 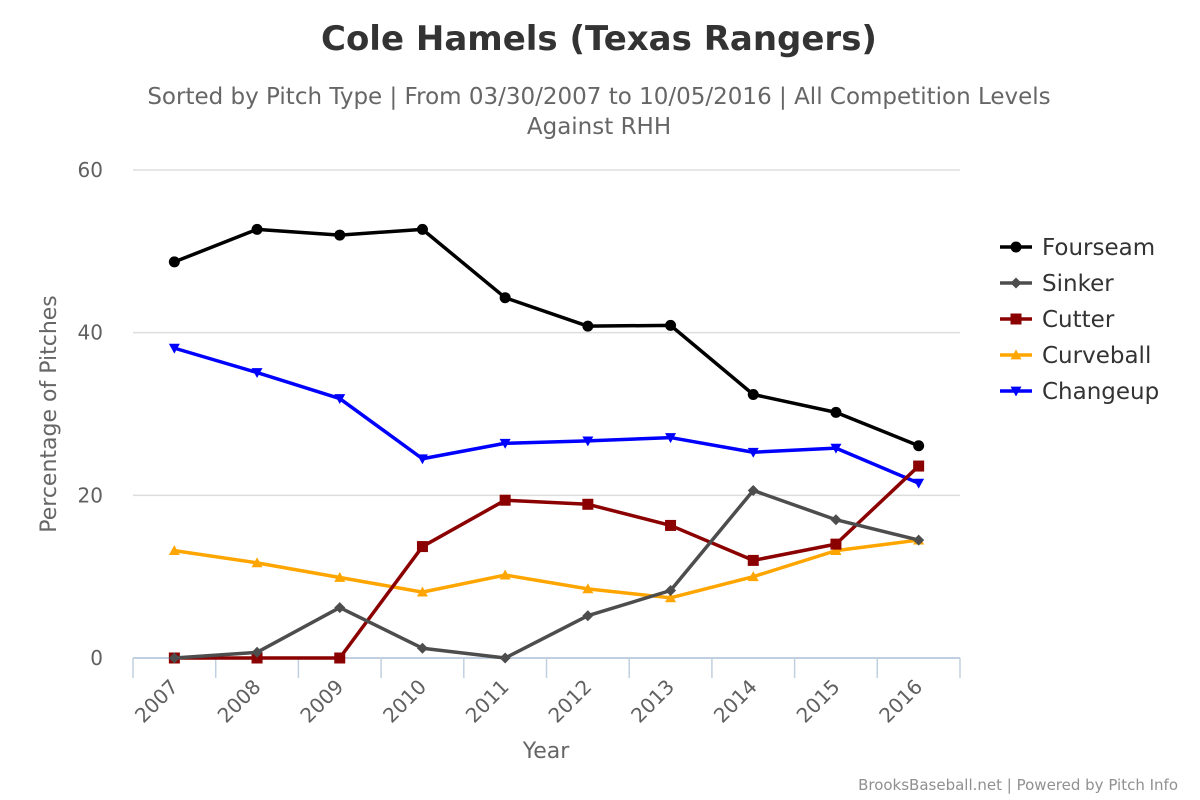 I want to click on y-tick-label: 20, so click(x=90, y=495).